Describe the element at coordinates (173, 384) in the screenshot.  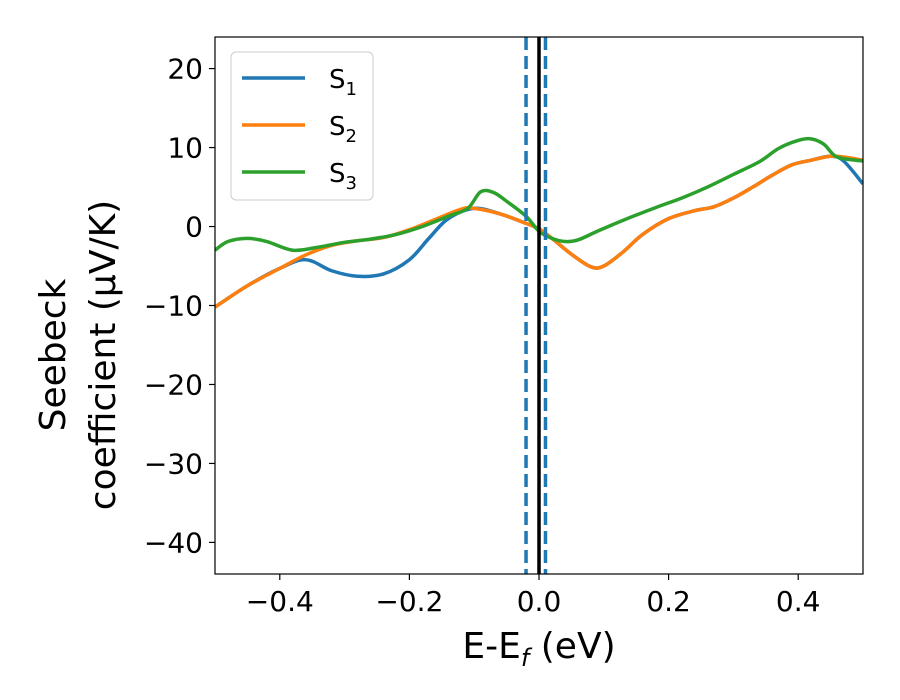
I see `y-tick-label: −20` at that location.